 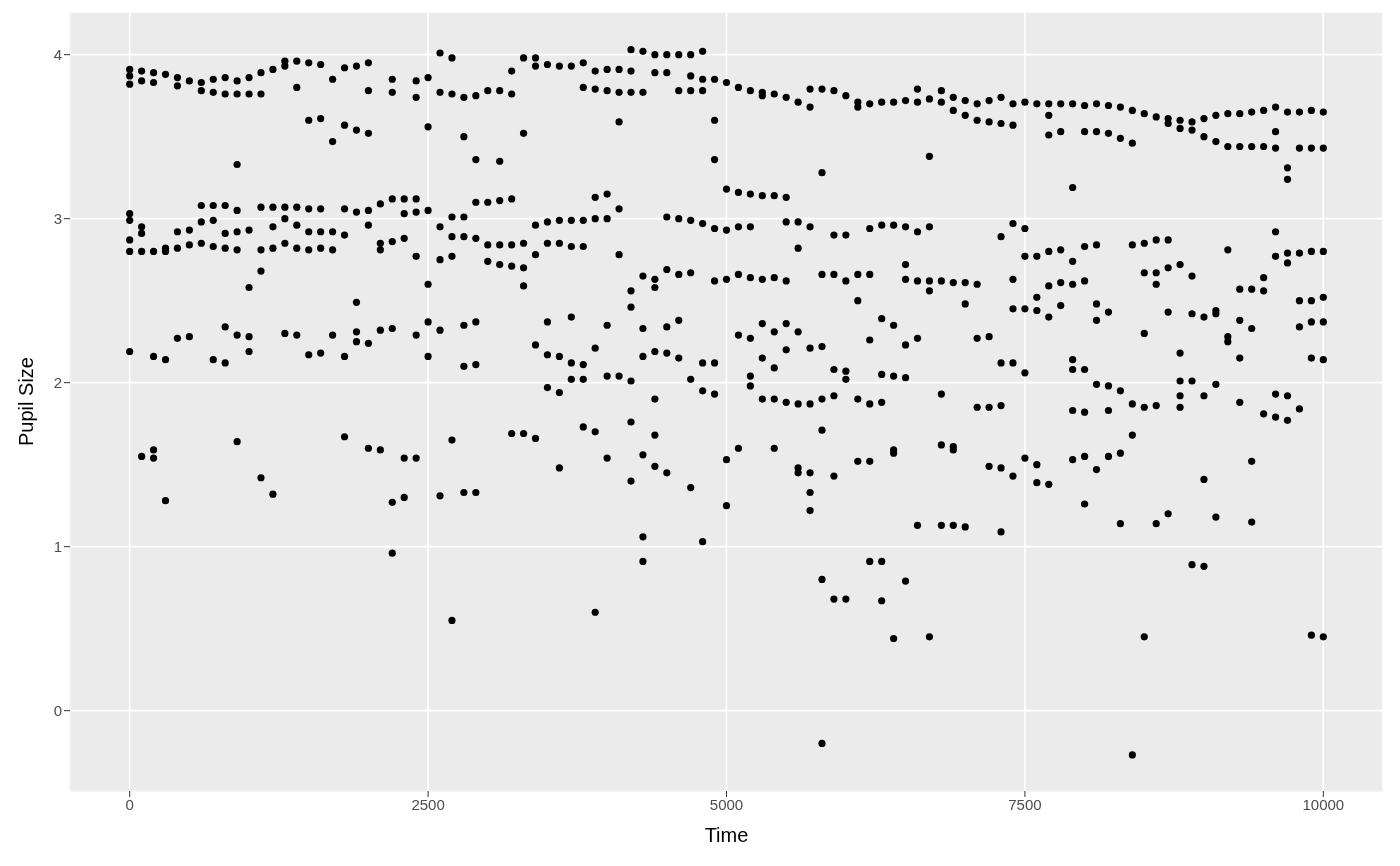 I want to click on x-tick-label: 2500, so click(x=428, y=804).